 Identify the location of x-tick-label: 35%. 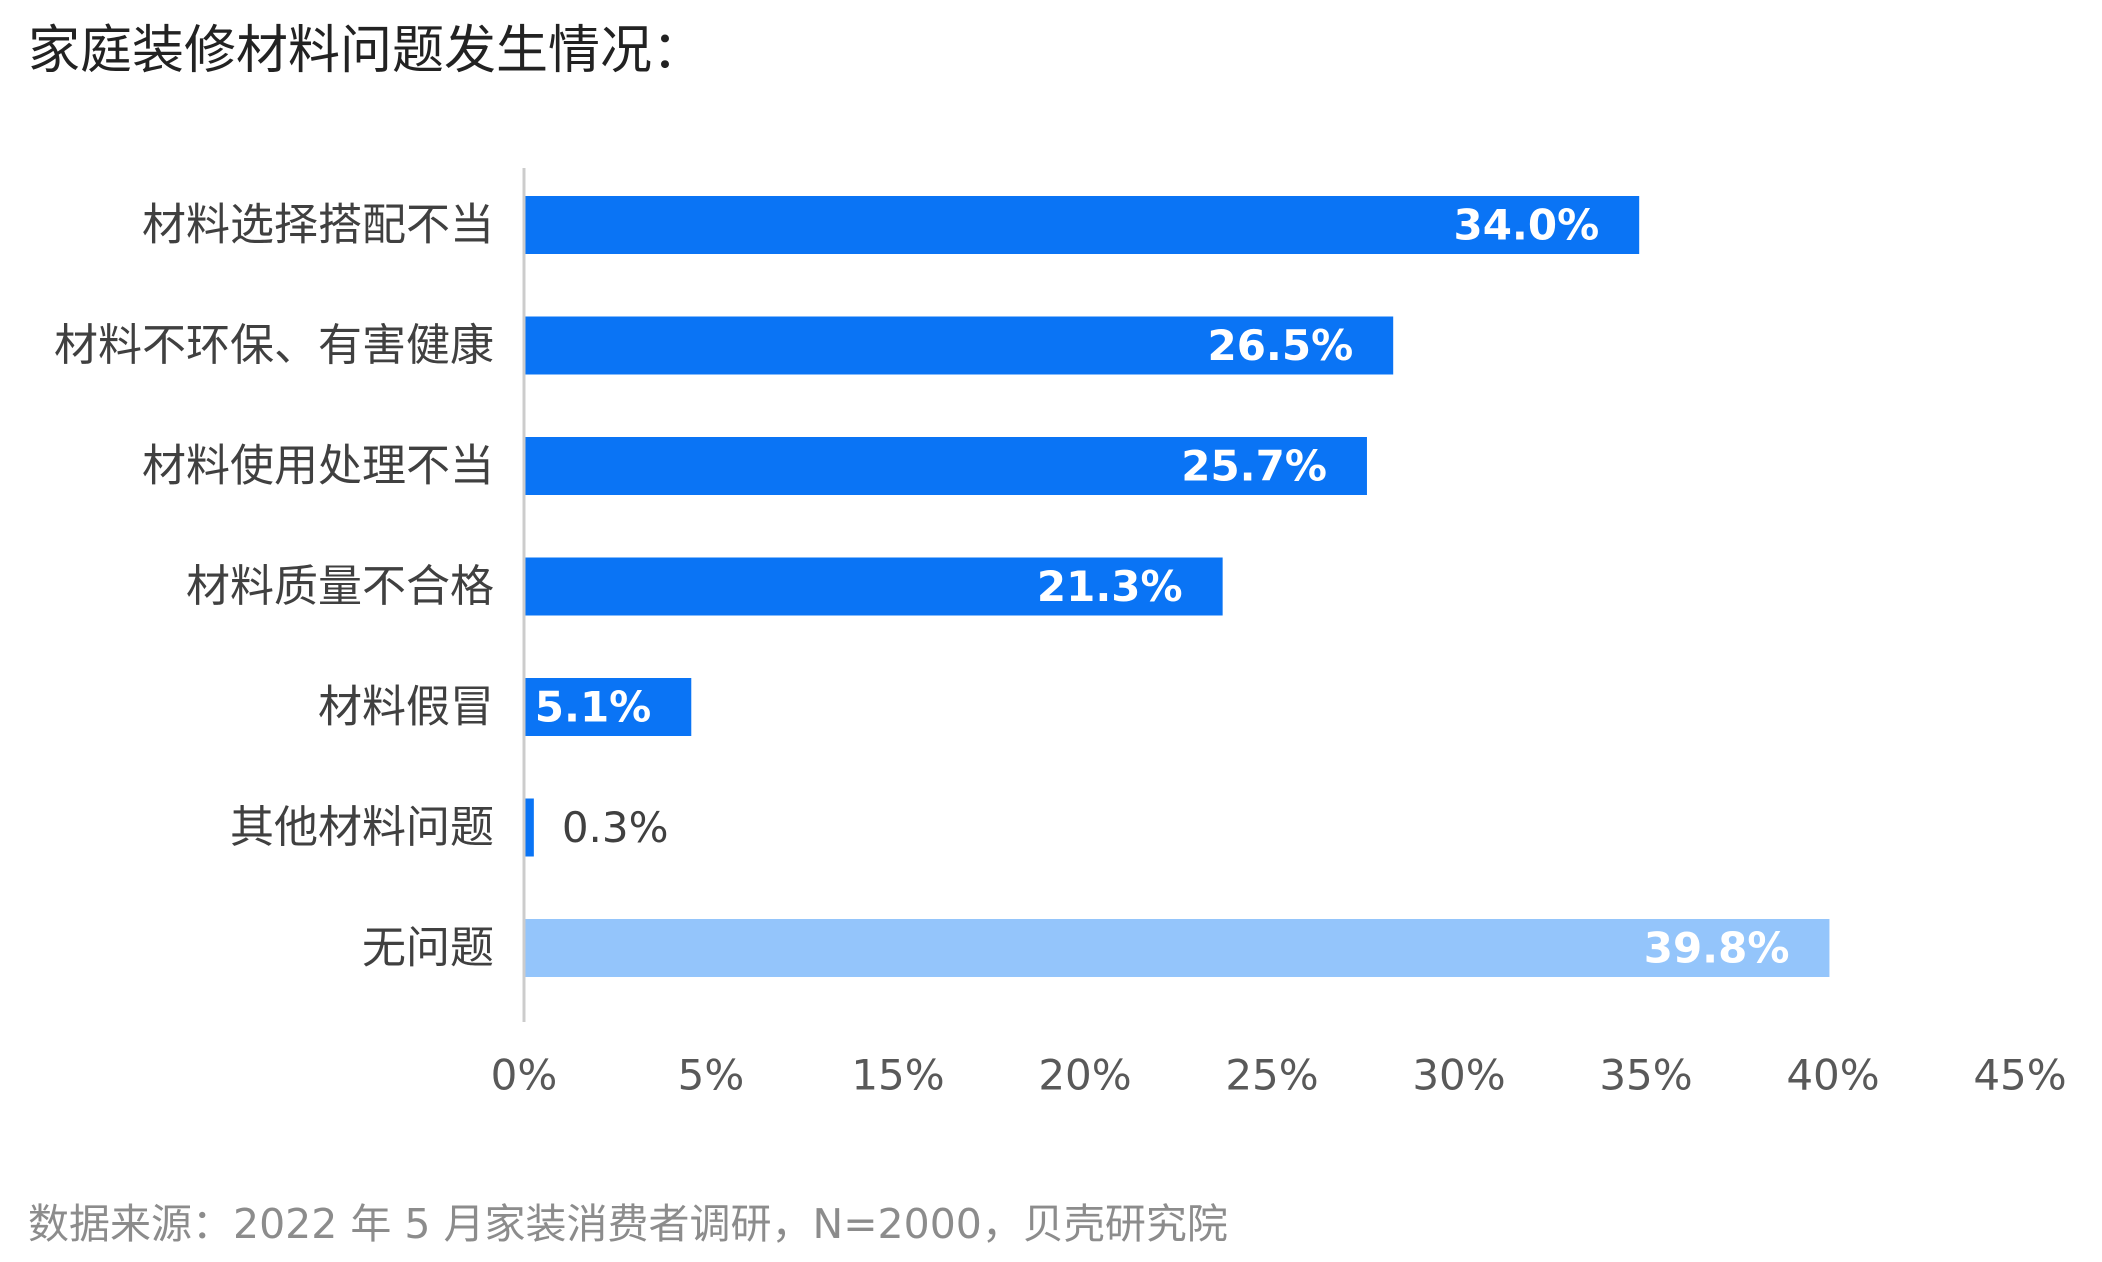
(1645, 1075).